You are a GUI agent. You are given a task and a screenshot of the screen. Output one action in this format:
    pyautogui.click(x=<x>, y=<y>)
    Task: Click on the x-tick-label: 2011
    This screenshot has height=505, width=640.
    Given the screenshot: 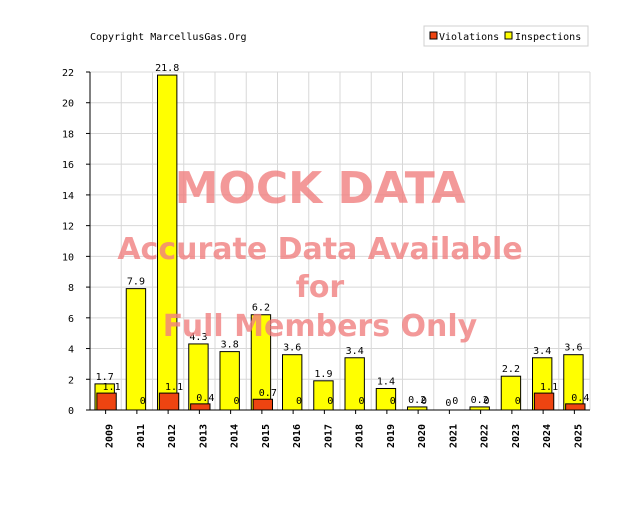 What is the action you would take?
    pyautogui.click(x=141, y=436)
    